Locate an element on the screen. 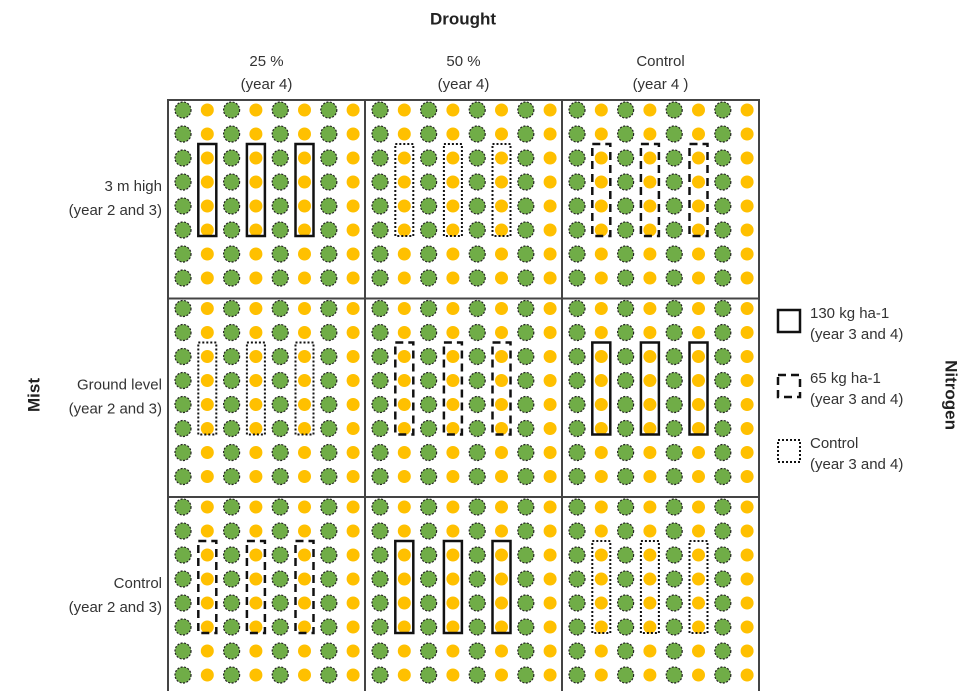 This screenshot has height=691, width=966. column-sub: (year 4 ) is located at coordinates (661, 84).